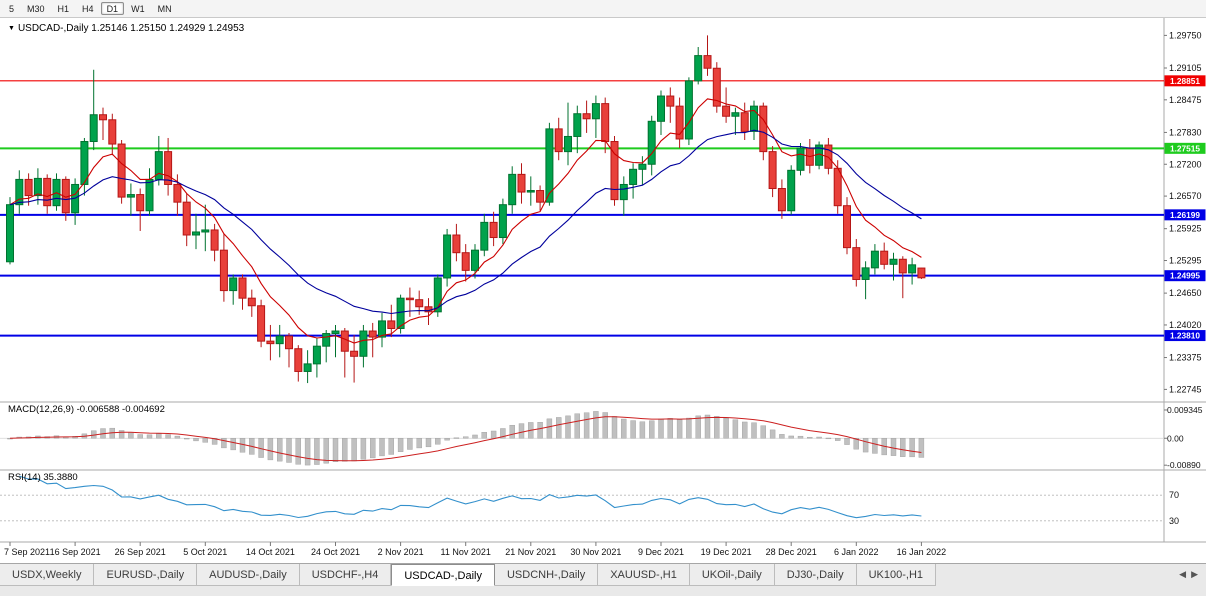 Image resolution: width=1206 pixels, height=596 pixels. I want to click on svg-text: 1.24995, so click(1185, 276).